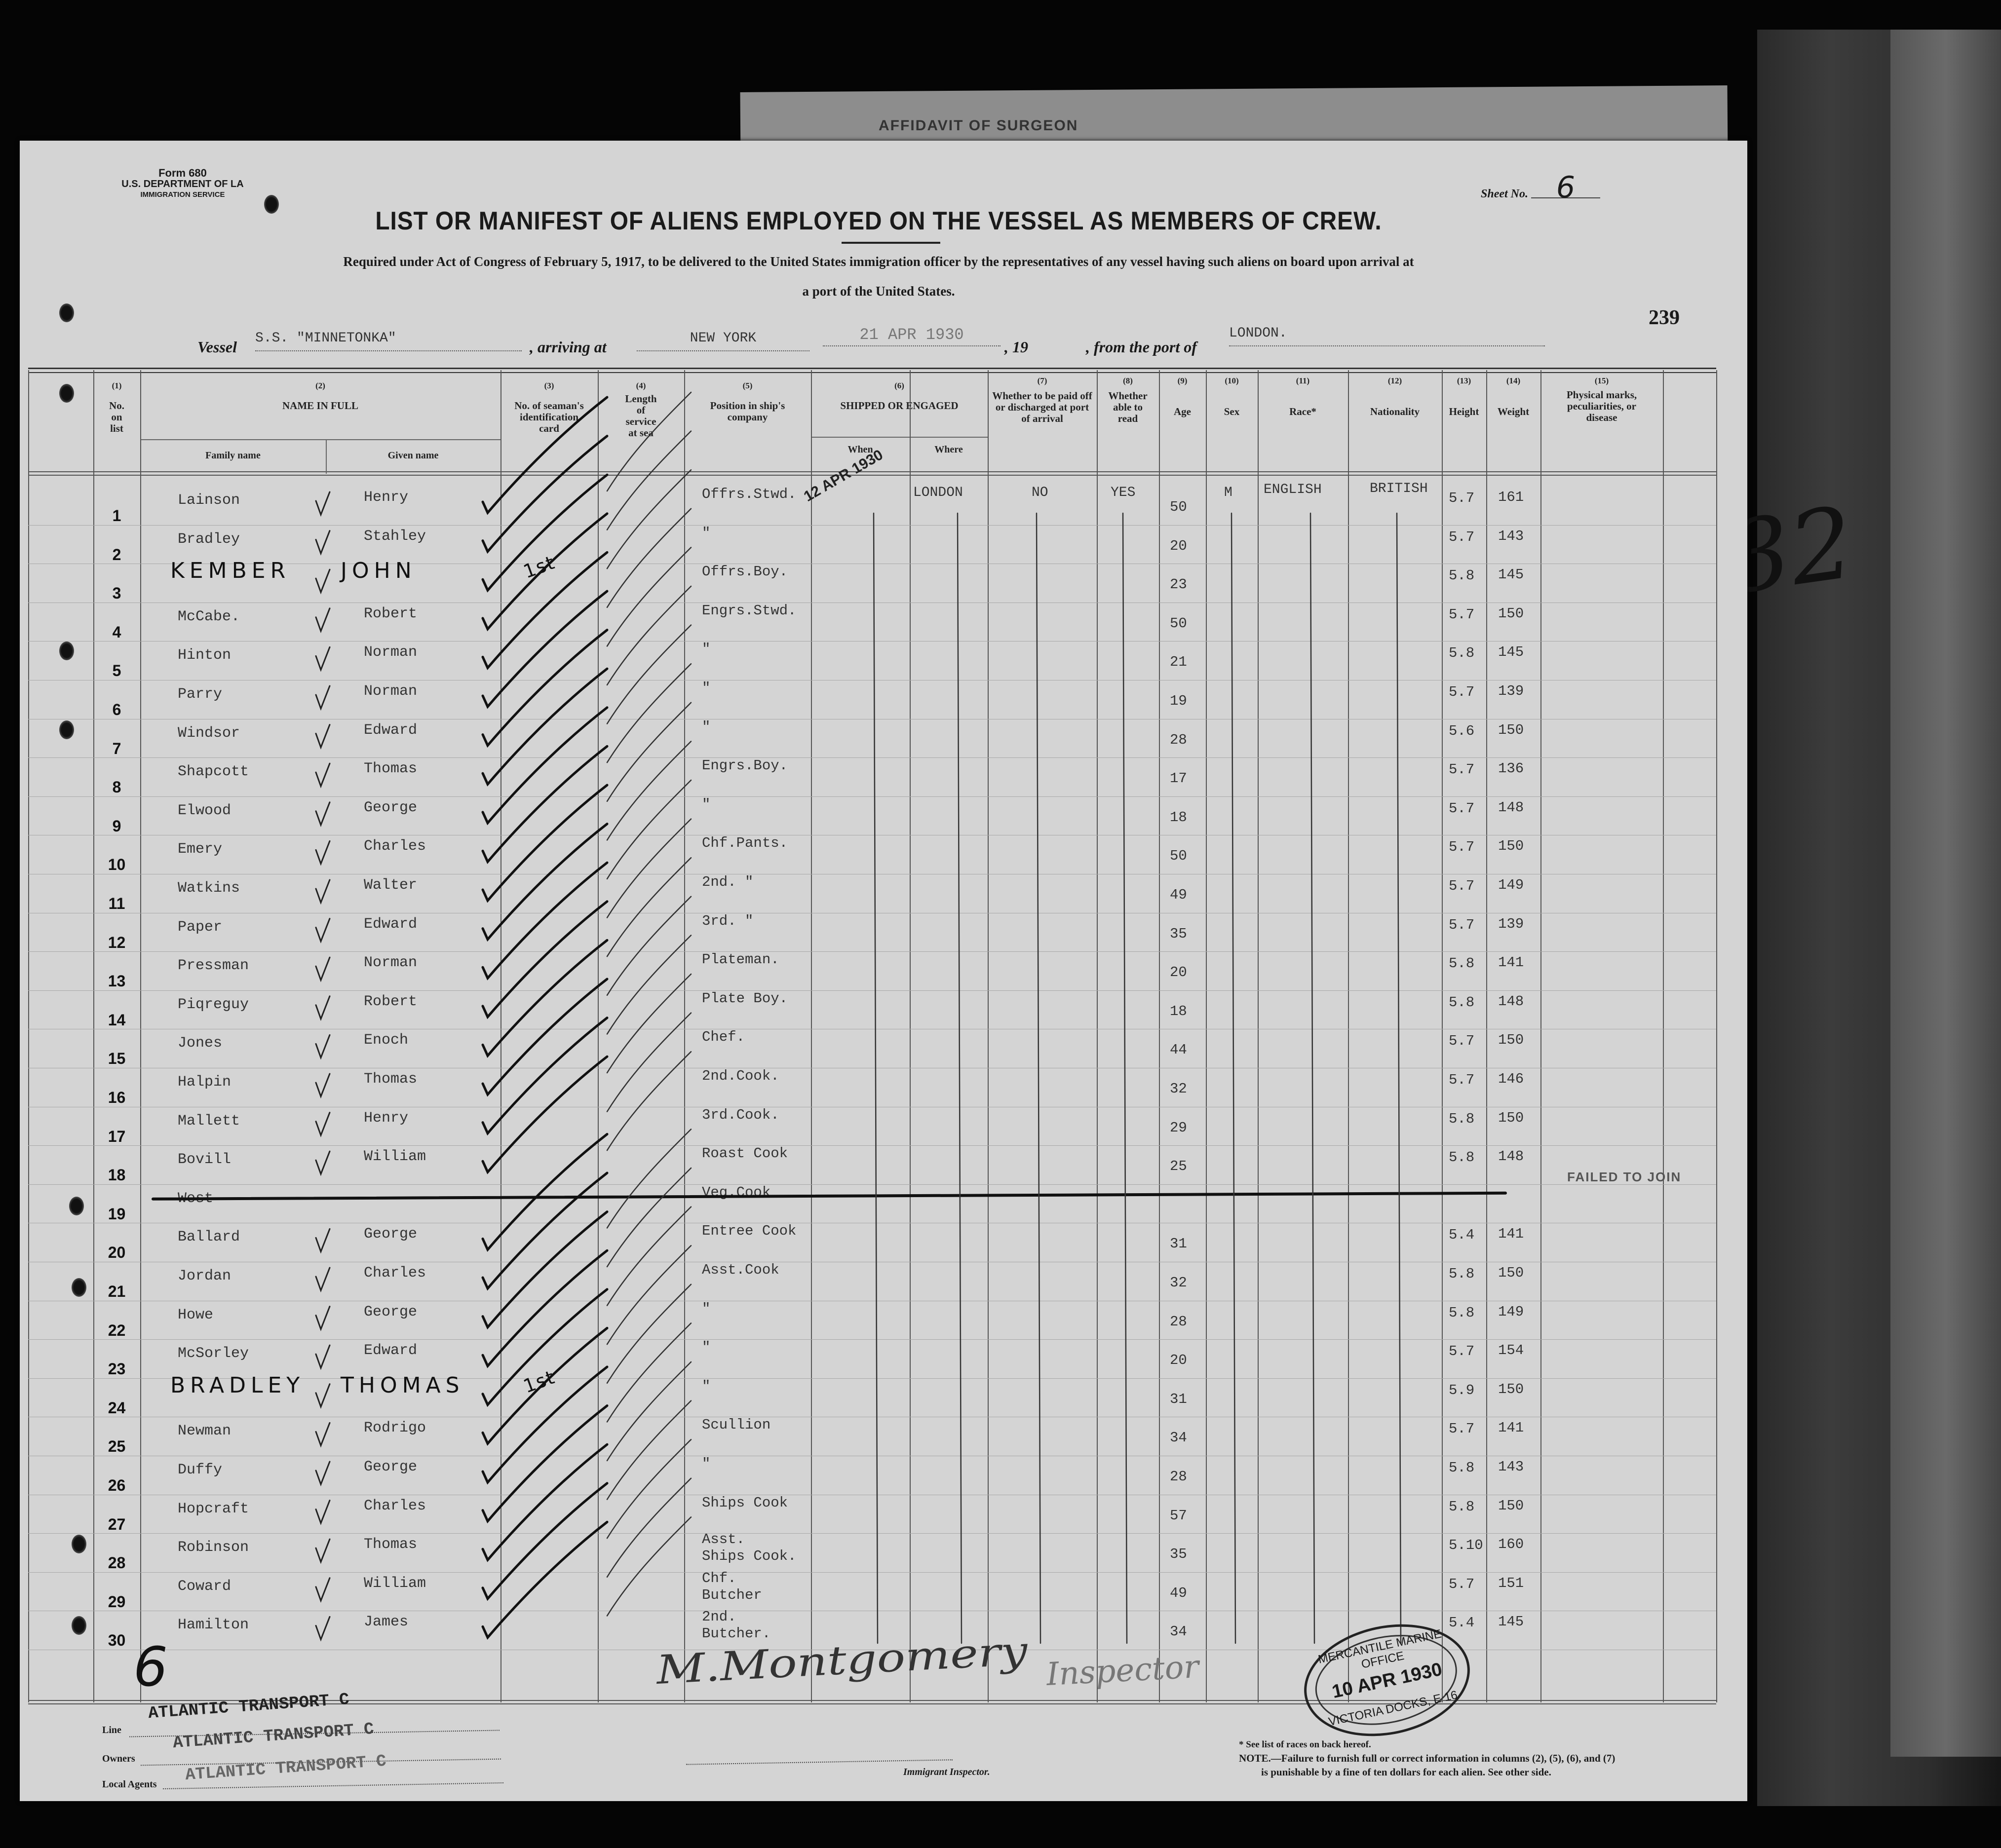  Describe the element at coordinates (1511, 1273) in the screenshot. I see `weight: 150` at that location.